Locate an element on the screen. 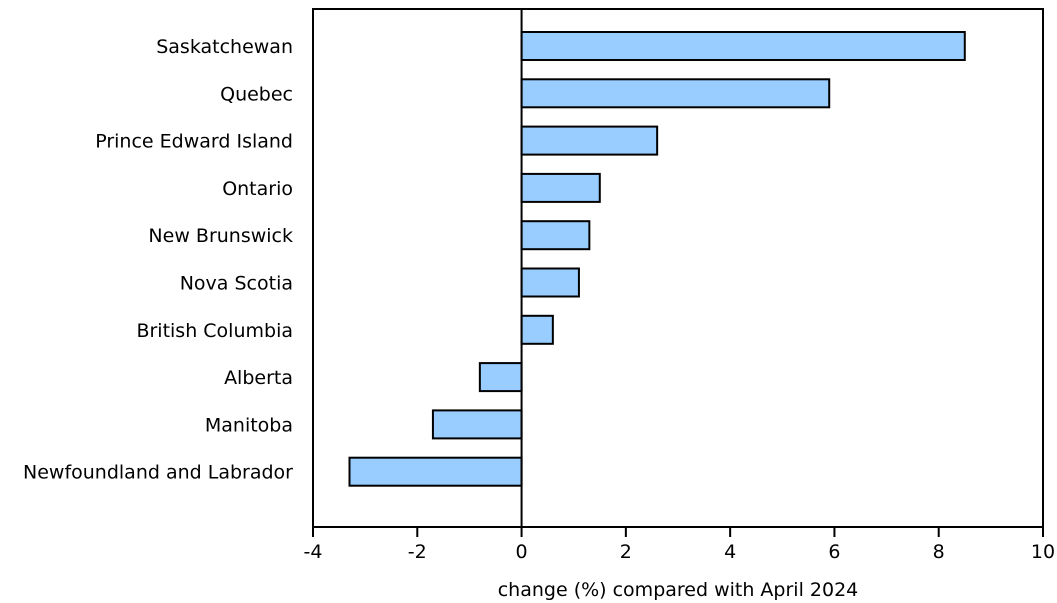  category-label: Saskatchewan is located at coordinates (224, 47).